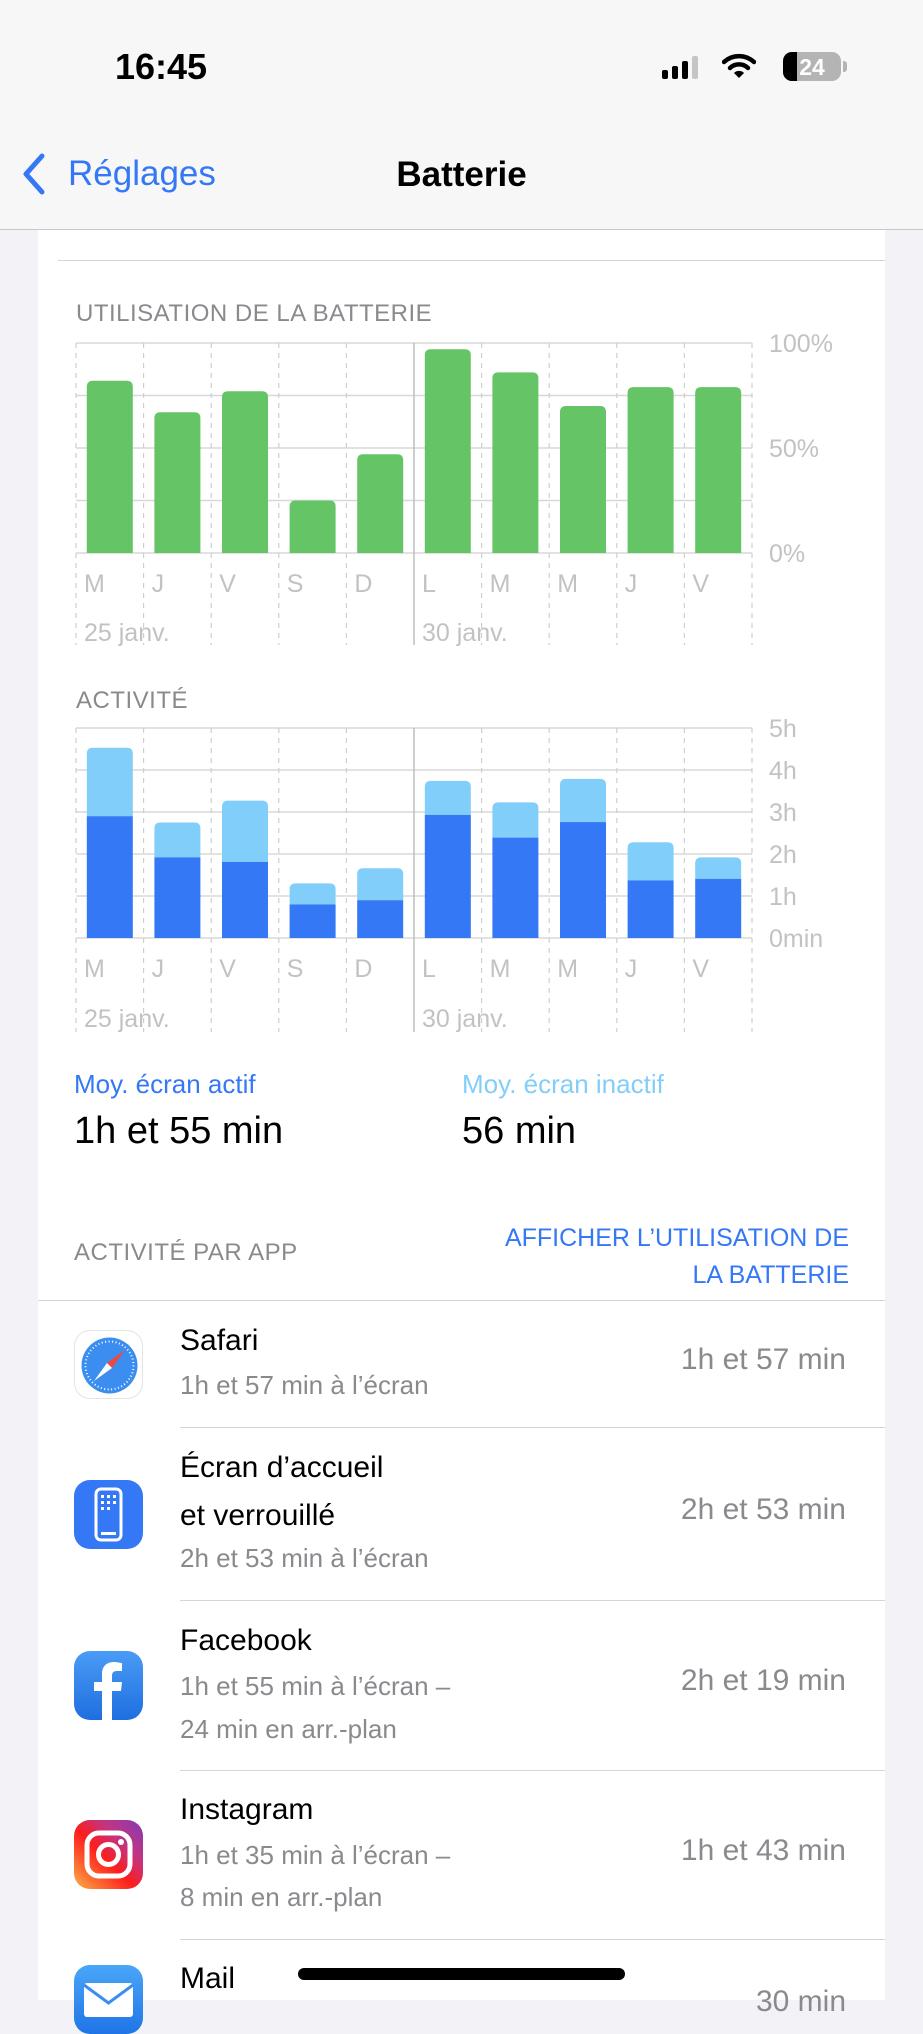 The image size is (923, 2034). I want to click on app-detail-background: 24 min en arr.-plan, so click(288, 1729).